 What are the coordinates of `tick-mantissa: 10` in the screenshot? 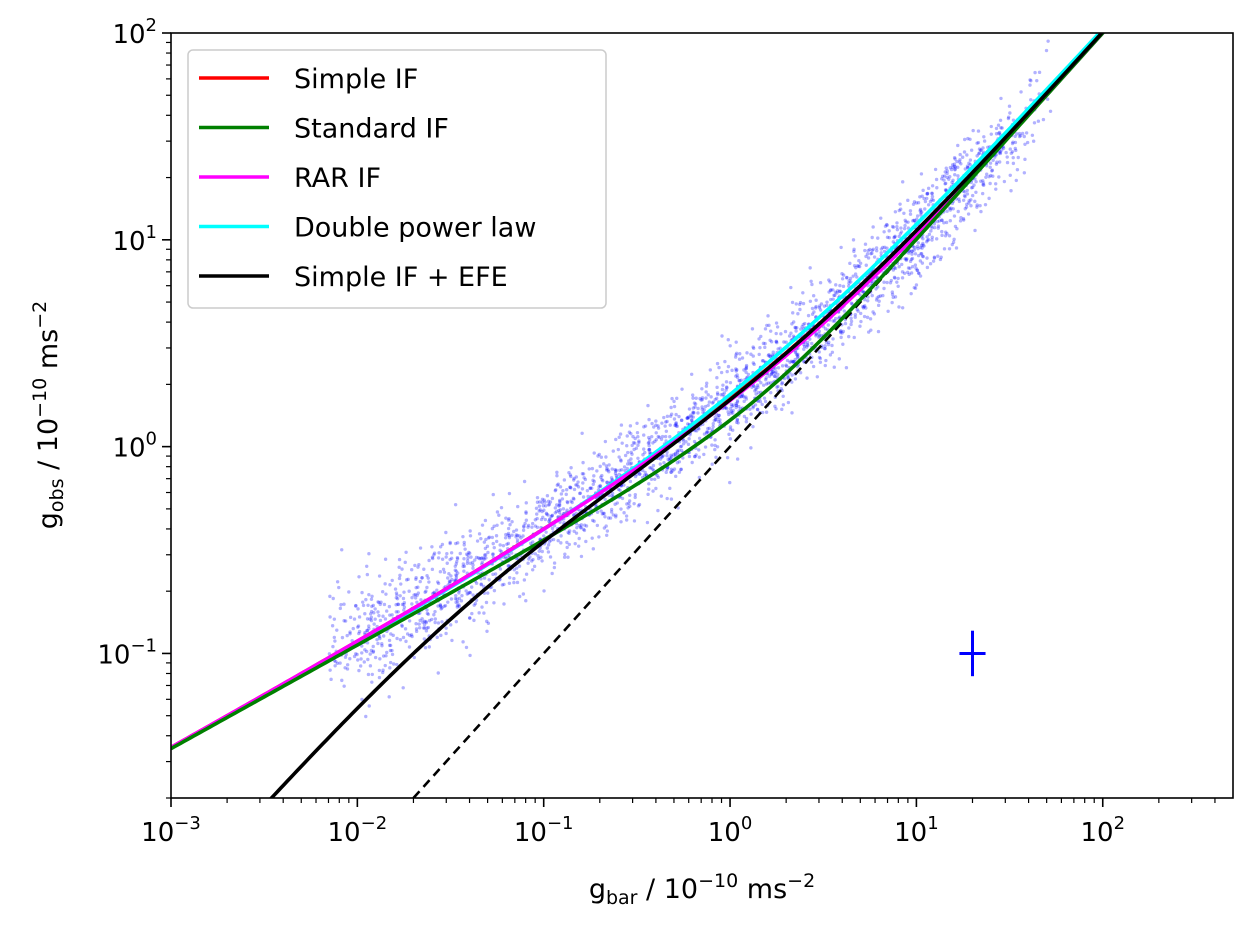 It's located at (128, 449).